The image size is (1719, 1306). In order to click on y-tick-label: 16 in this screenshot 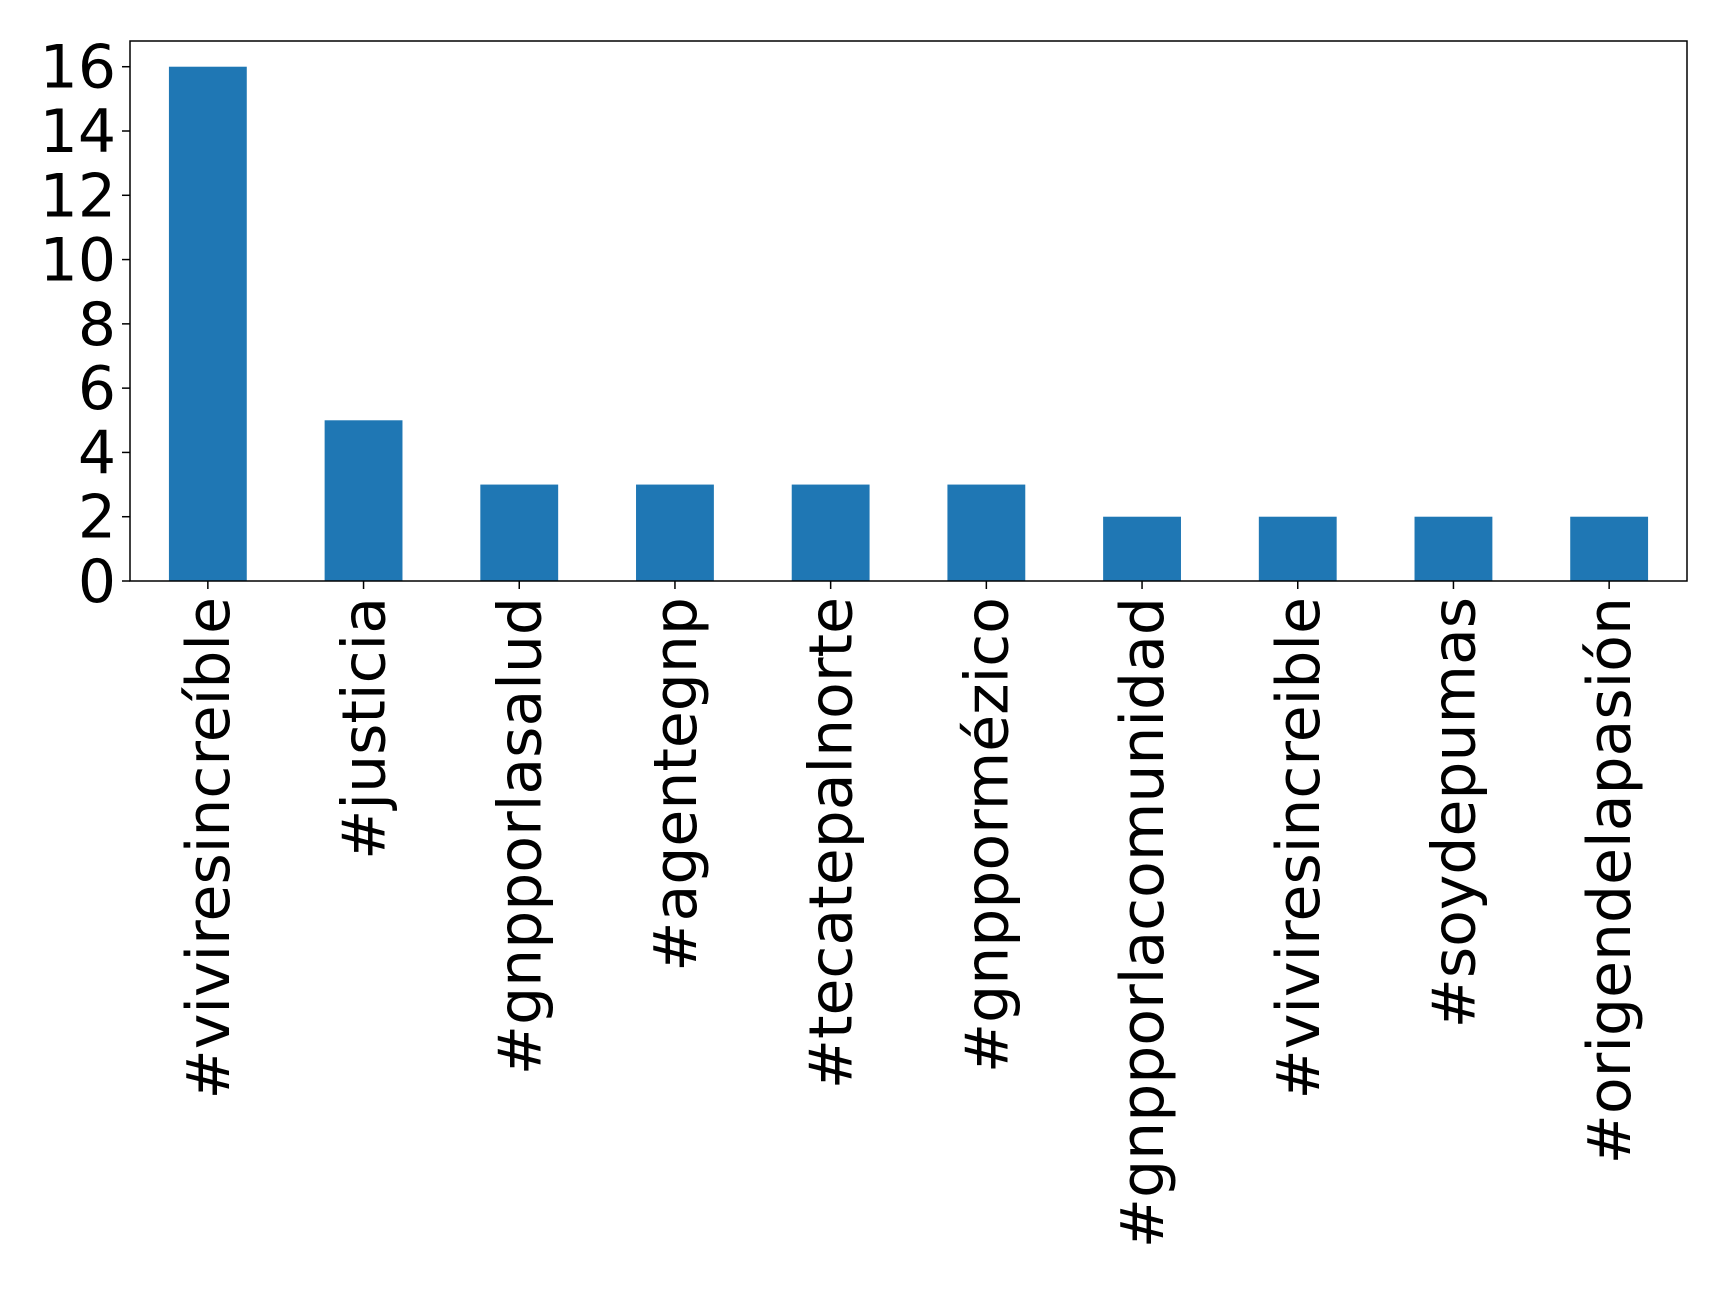, I will do `click(78, 68)`.